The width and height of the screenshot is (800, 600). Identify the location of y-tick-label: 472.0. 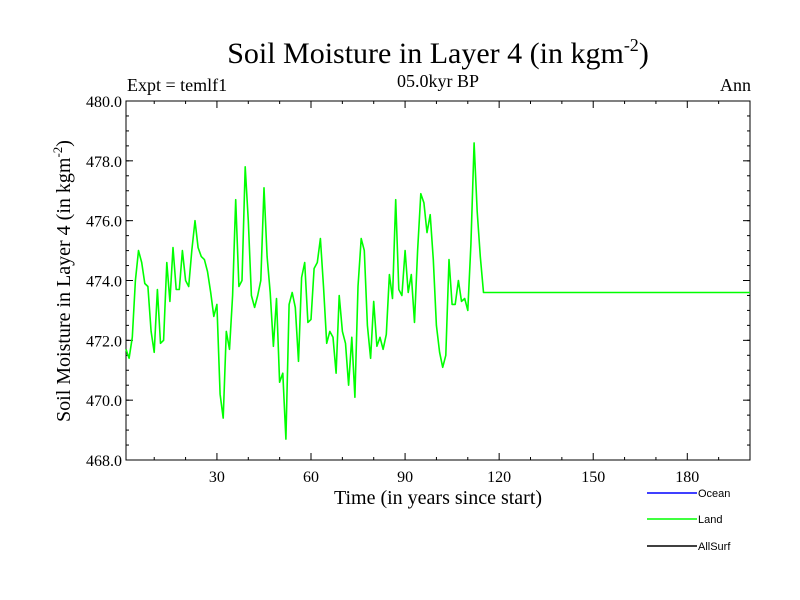
(104, 341).